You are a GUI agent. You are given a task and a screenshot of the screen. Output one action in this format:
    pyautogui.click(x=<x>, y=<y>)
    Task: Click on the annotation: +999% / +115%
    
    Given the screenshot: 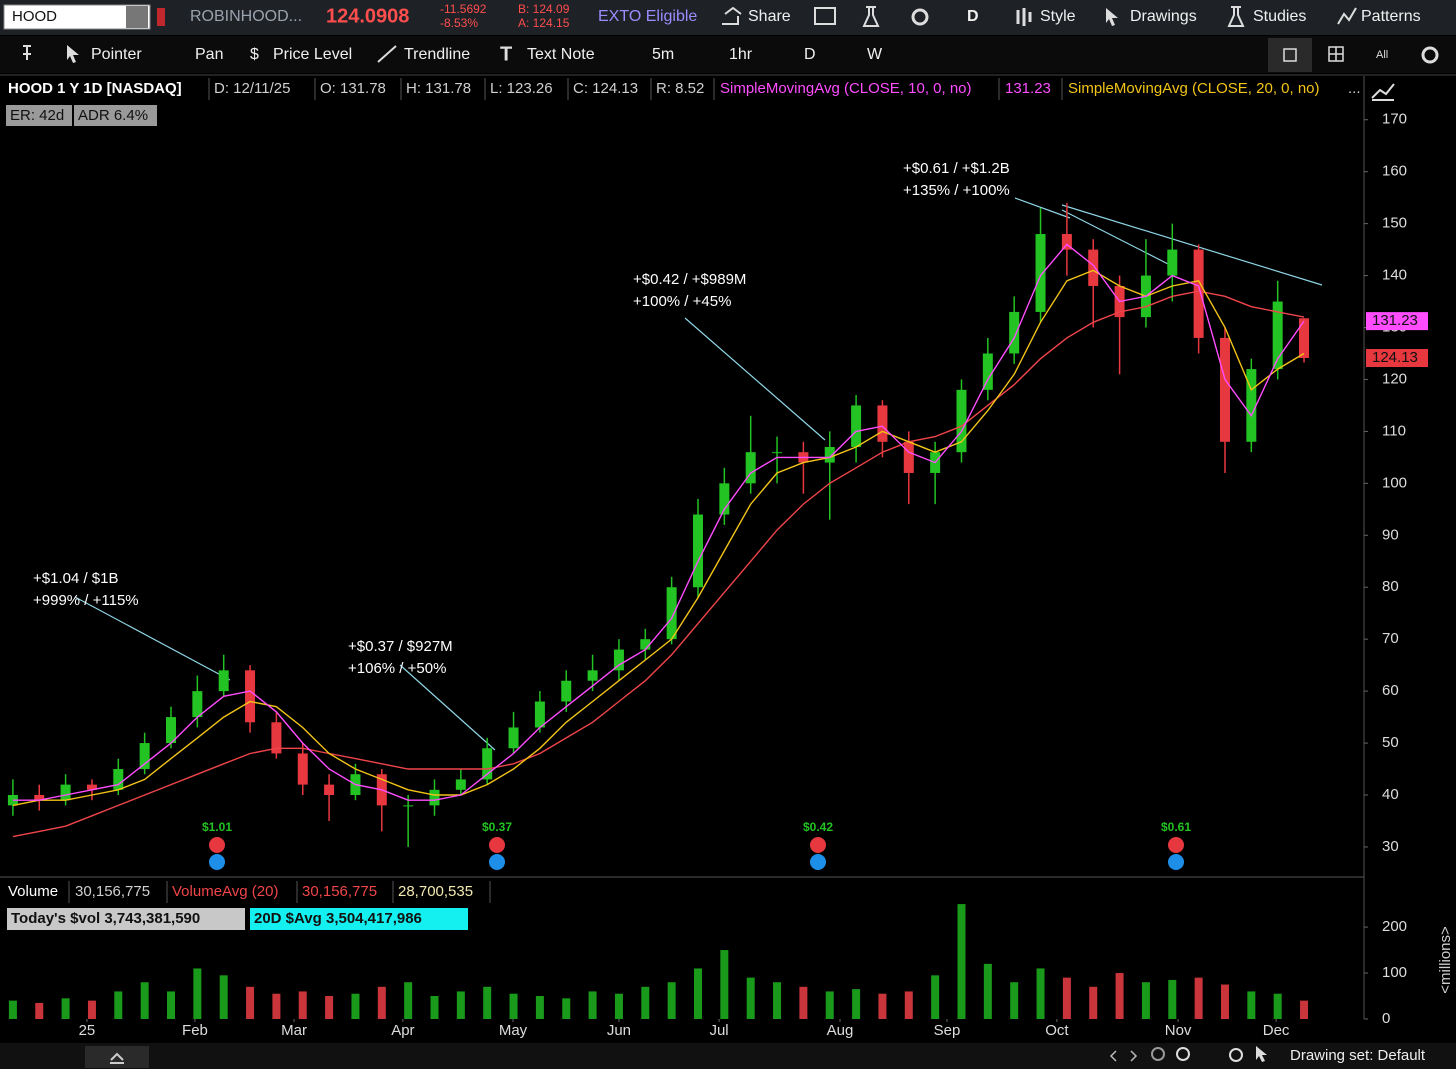 What is the action you would take?
    pyautogui.click(x=86, y=600)
    